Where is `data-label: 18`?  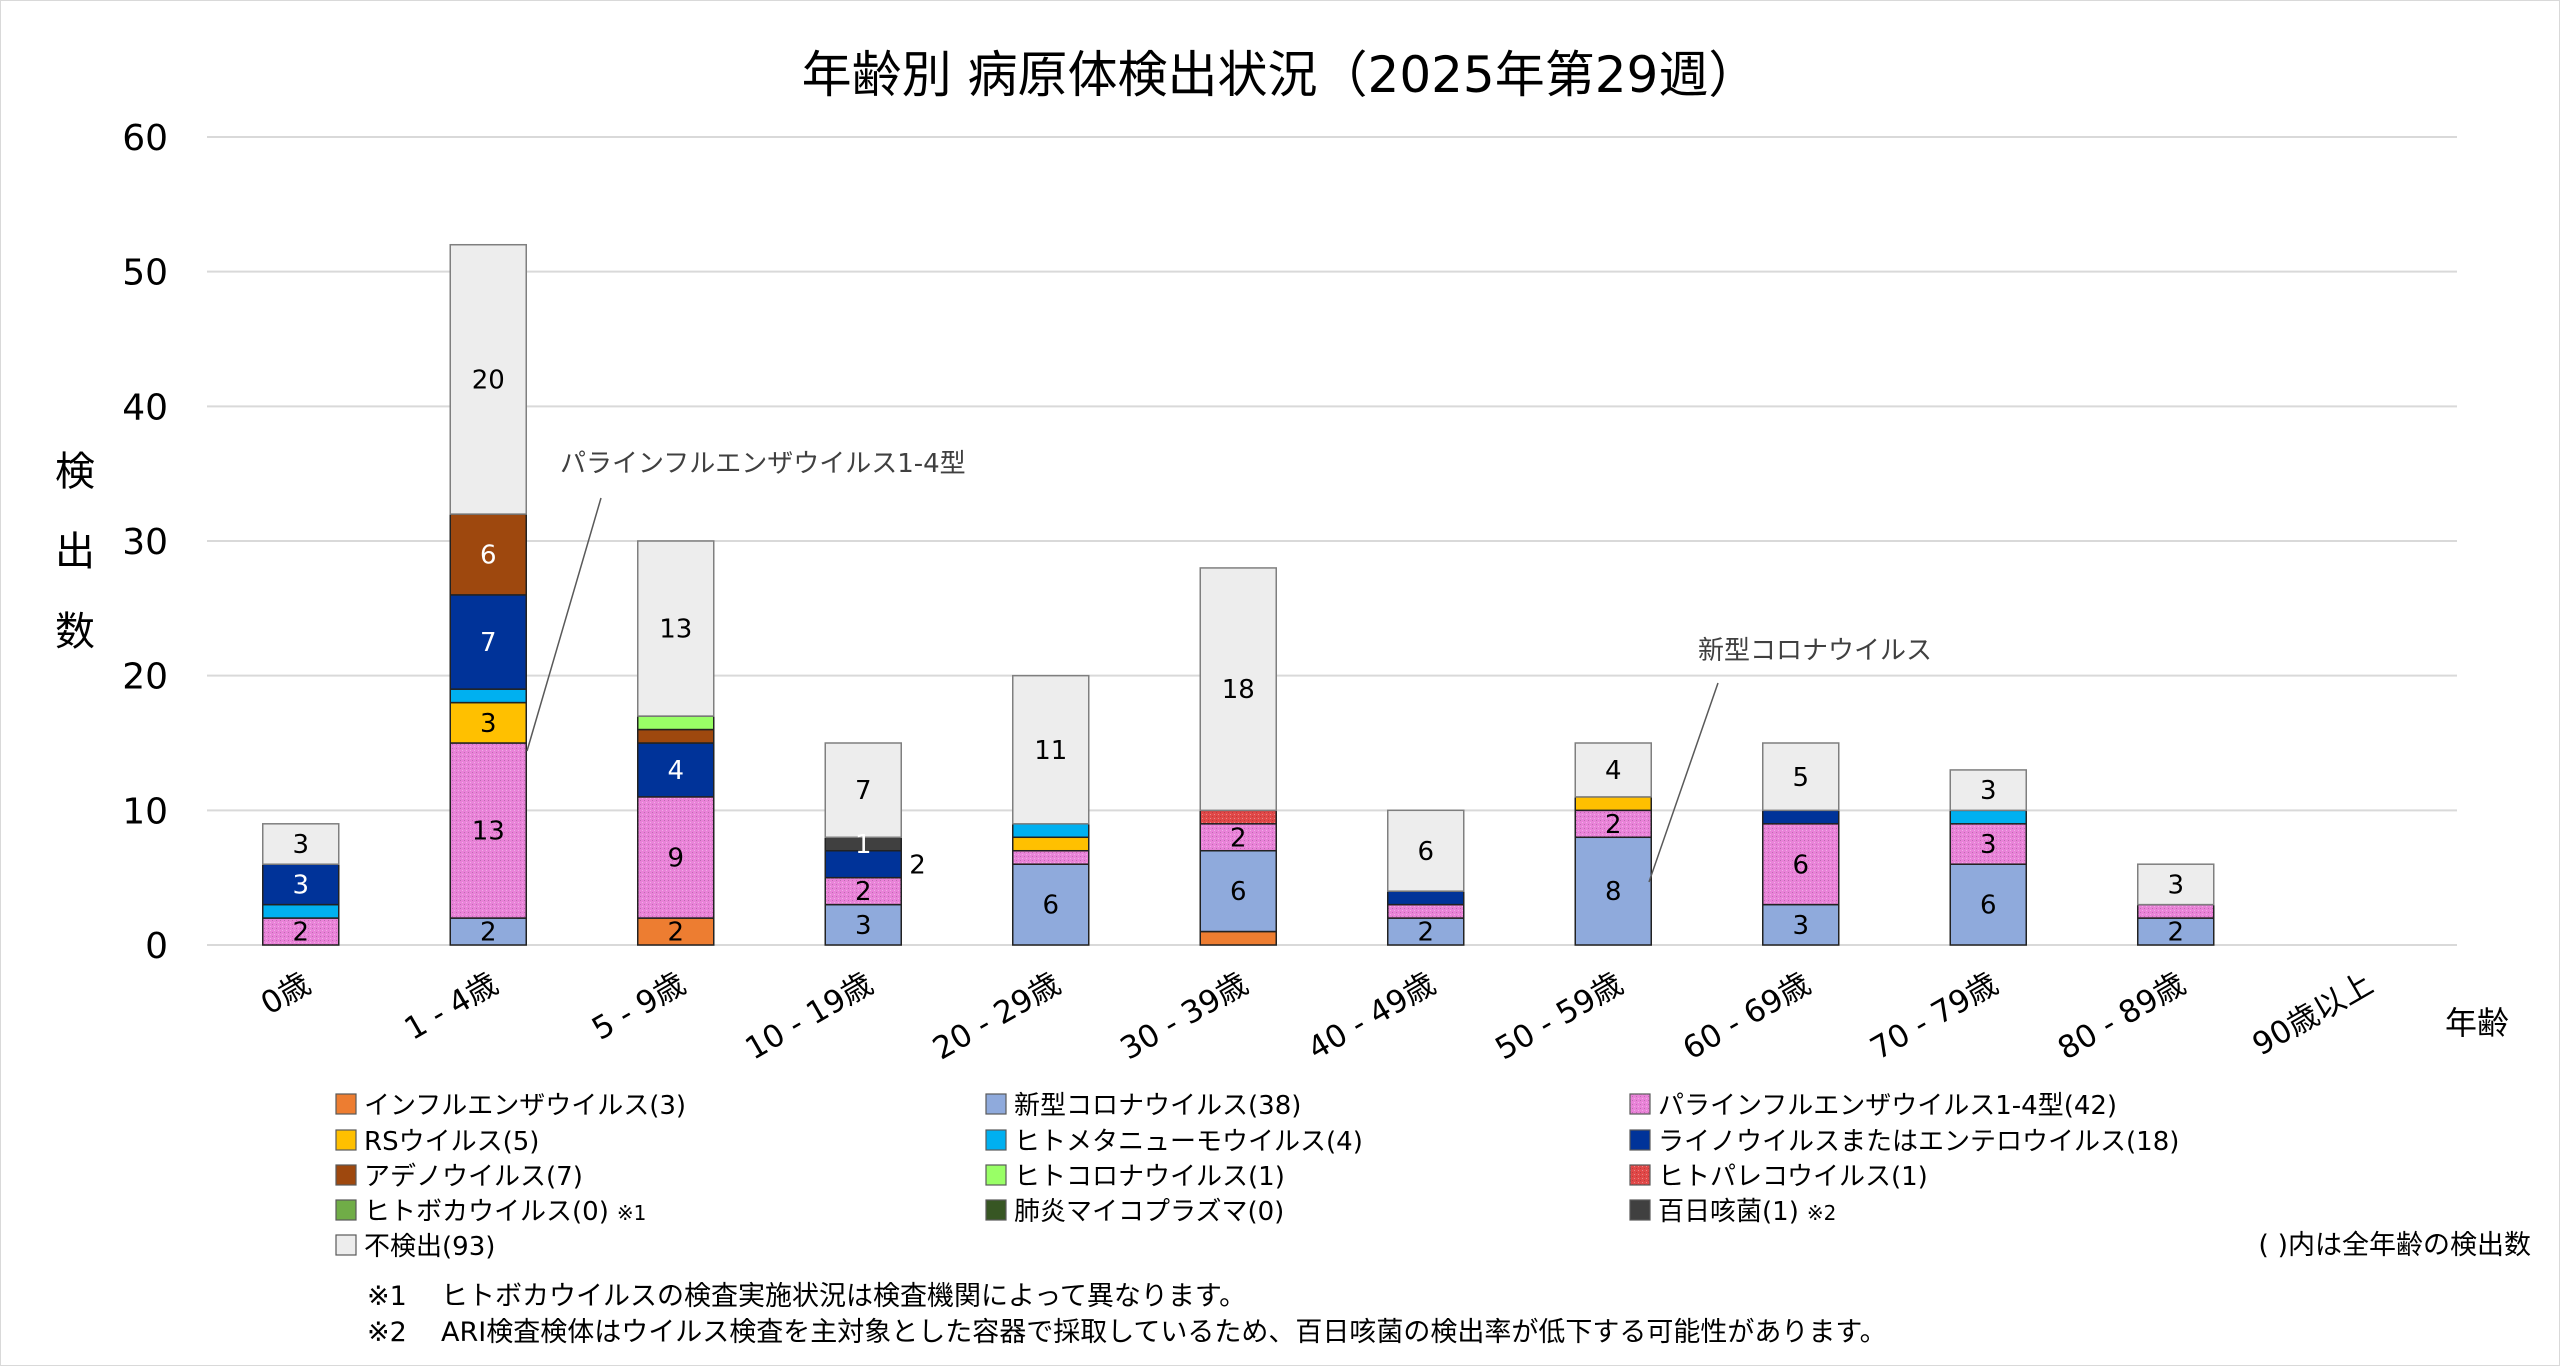 data-label: 18 is located at coordinates (1238, 690).